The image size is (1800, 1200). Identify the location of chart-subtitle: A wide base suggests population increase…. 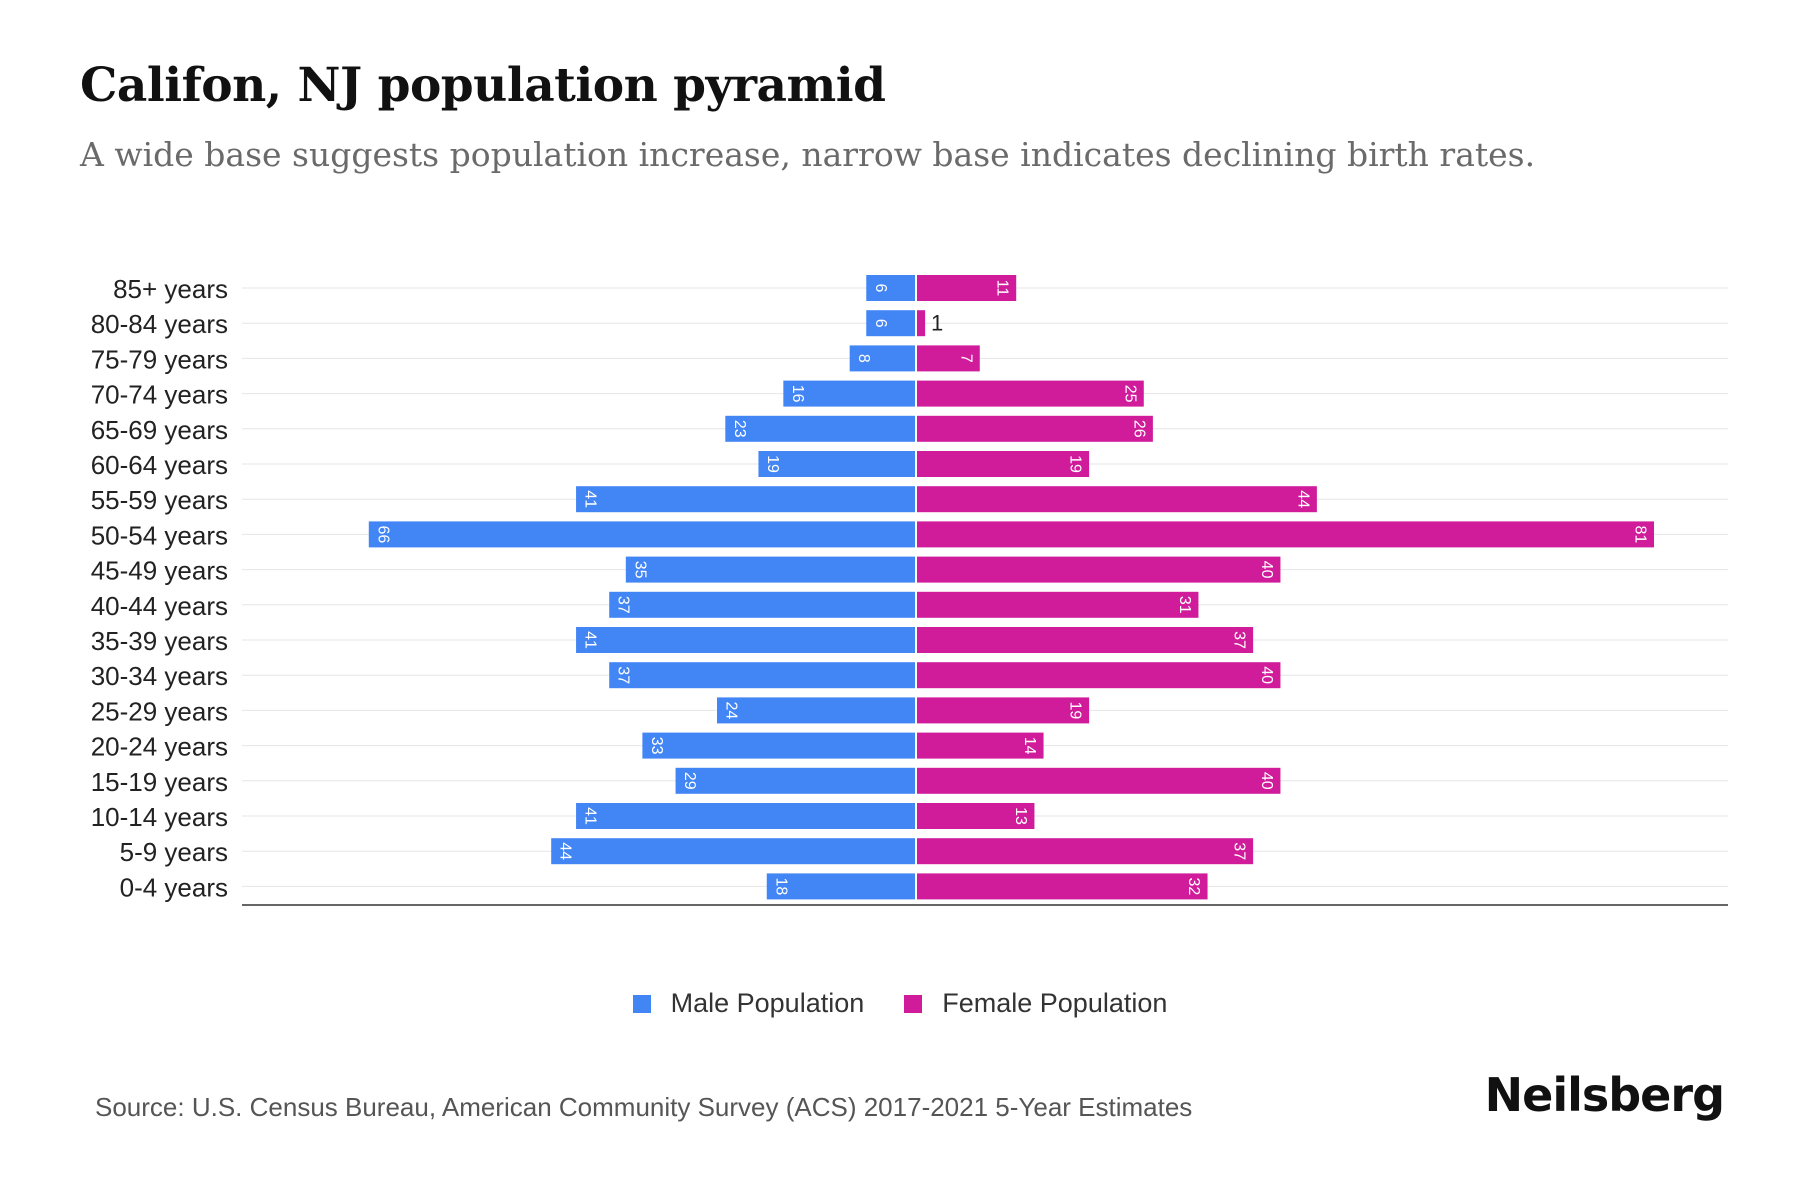
(808, 154).